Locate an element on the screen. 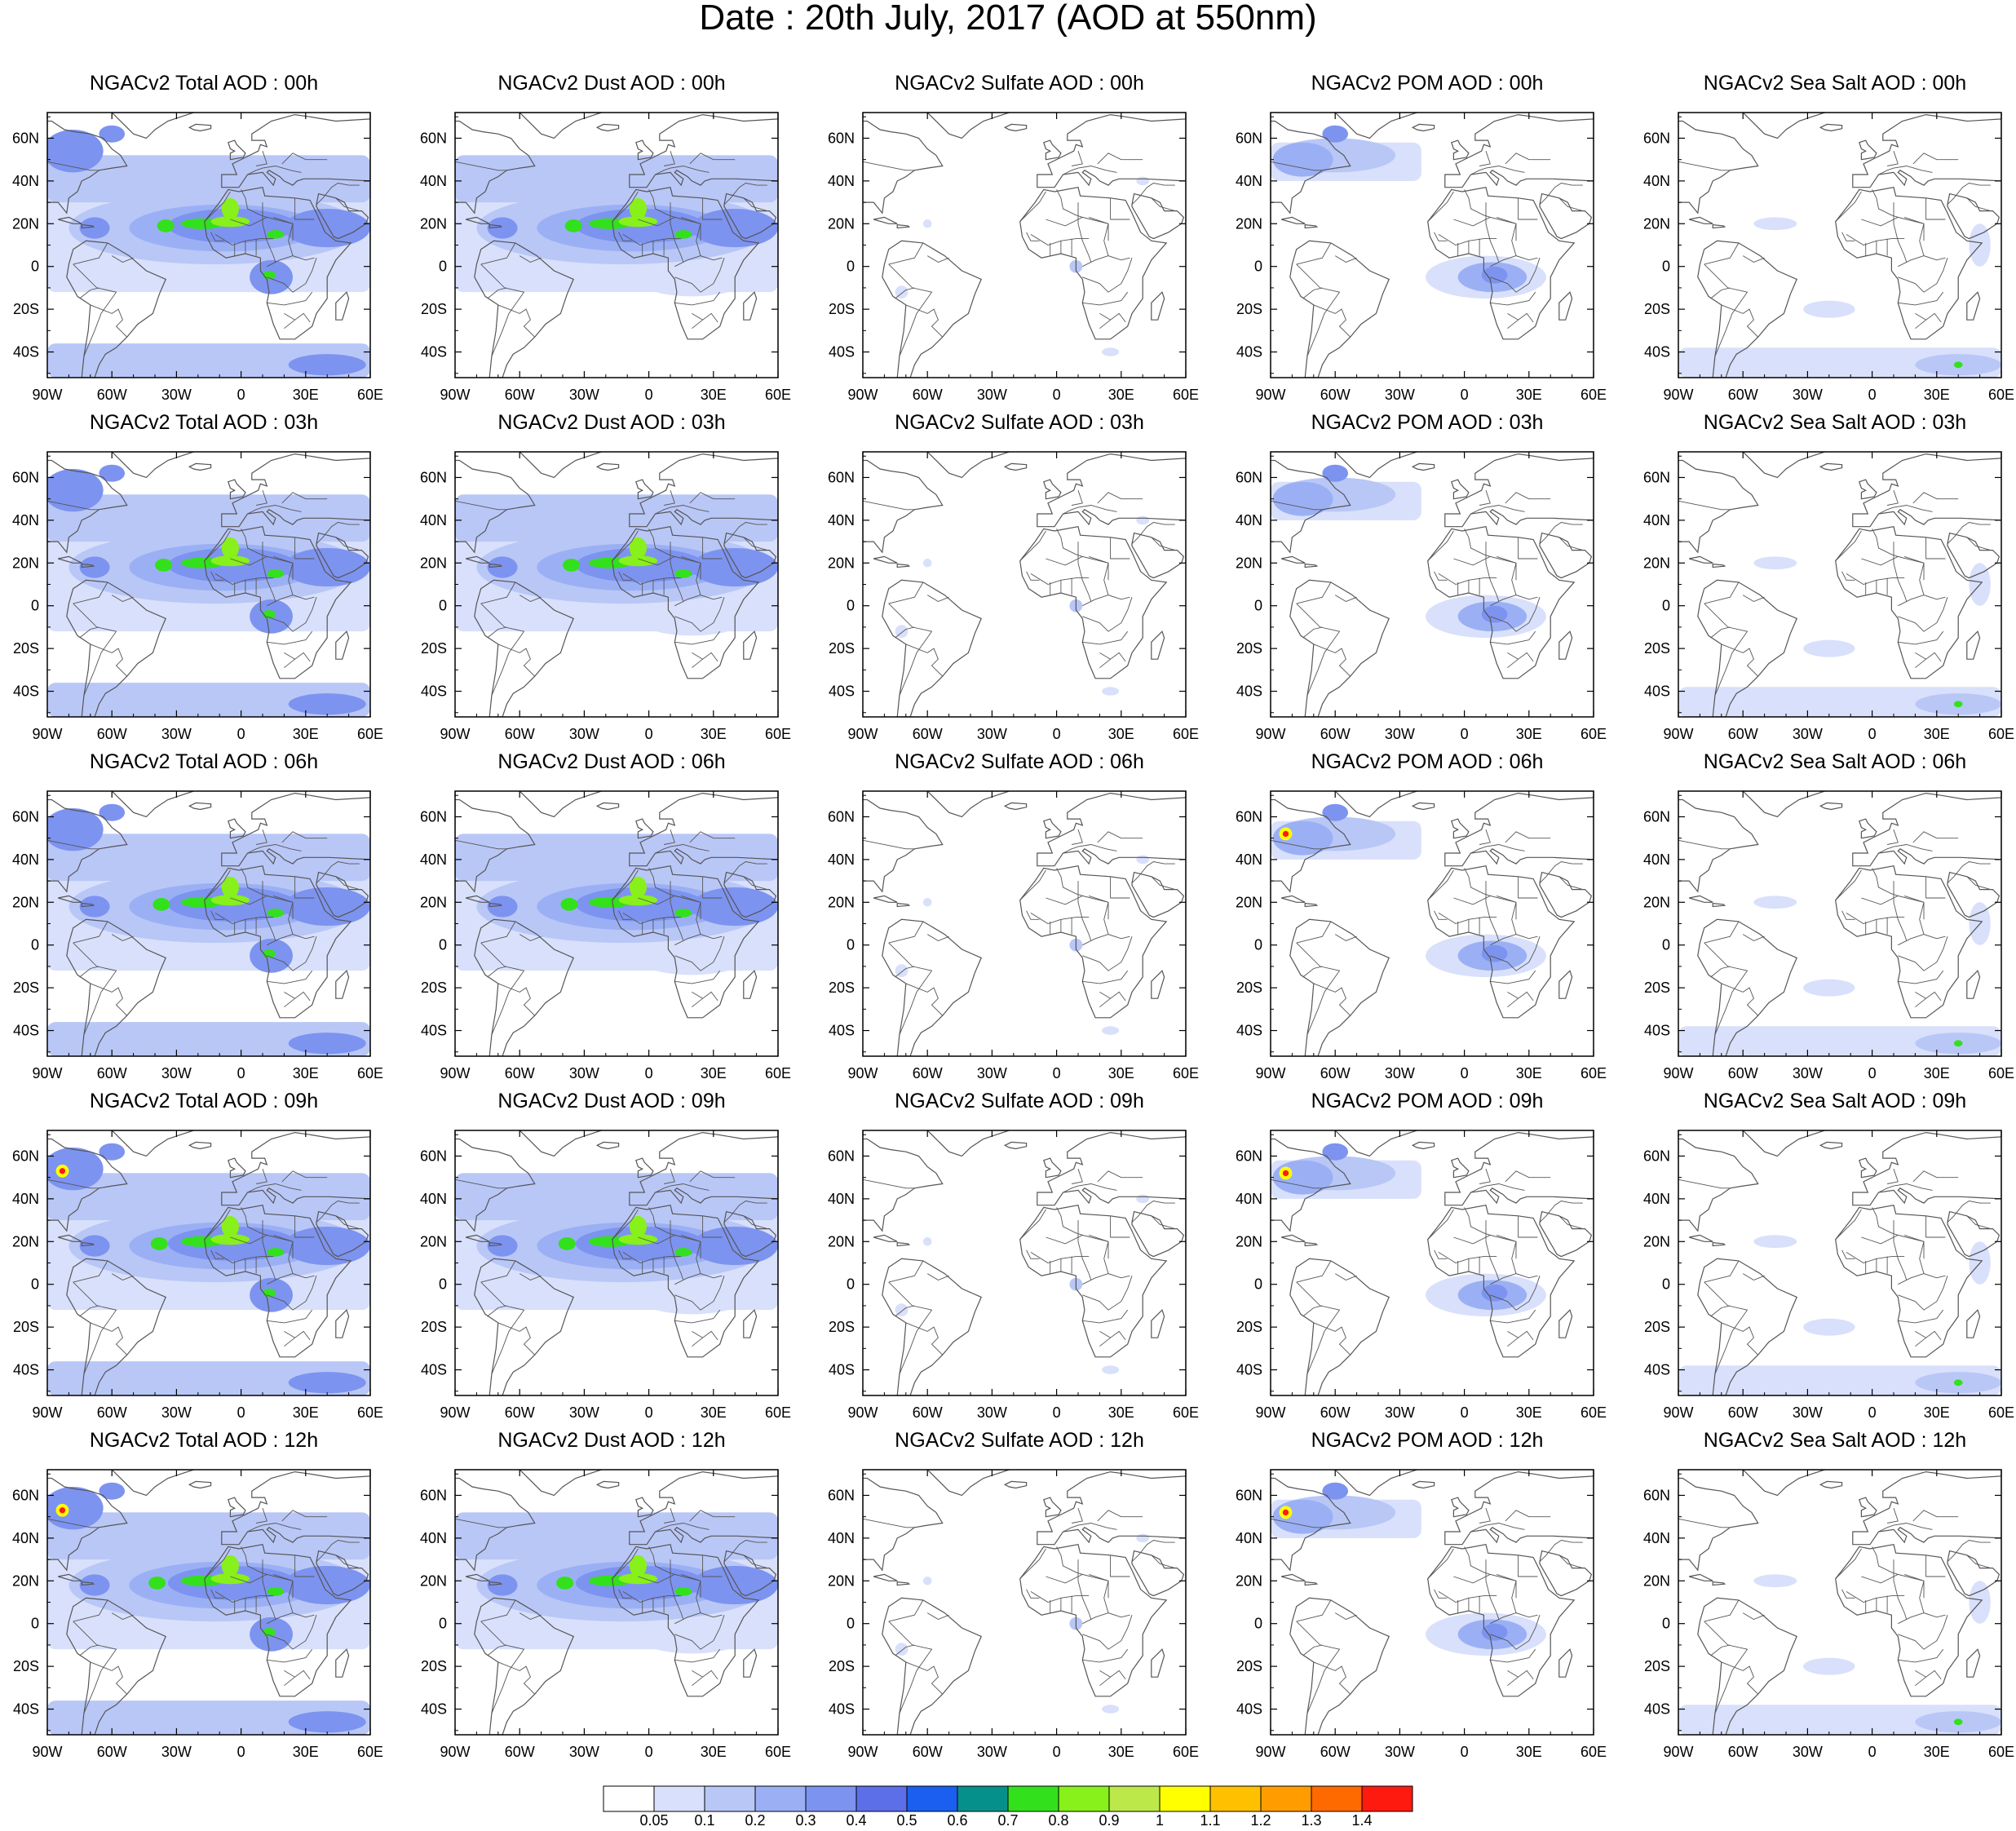  coastline-madagascar is located at coordinates (1158, 645).